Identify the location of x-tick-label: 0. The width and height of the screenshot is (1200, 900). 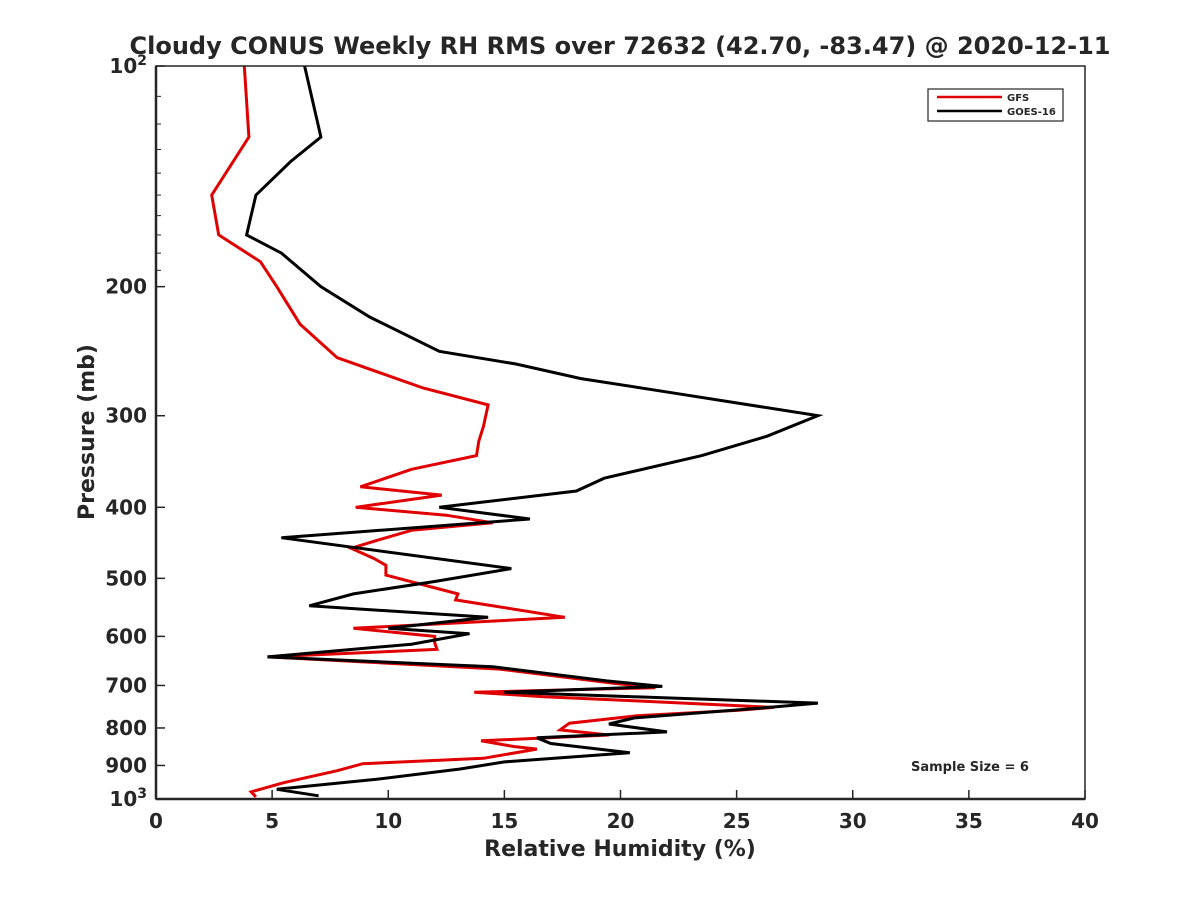
(156, 821).